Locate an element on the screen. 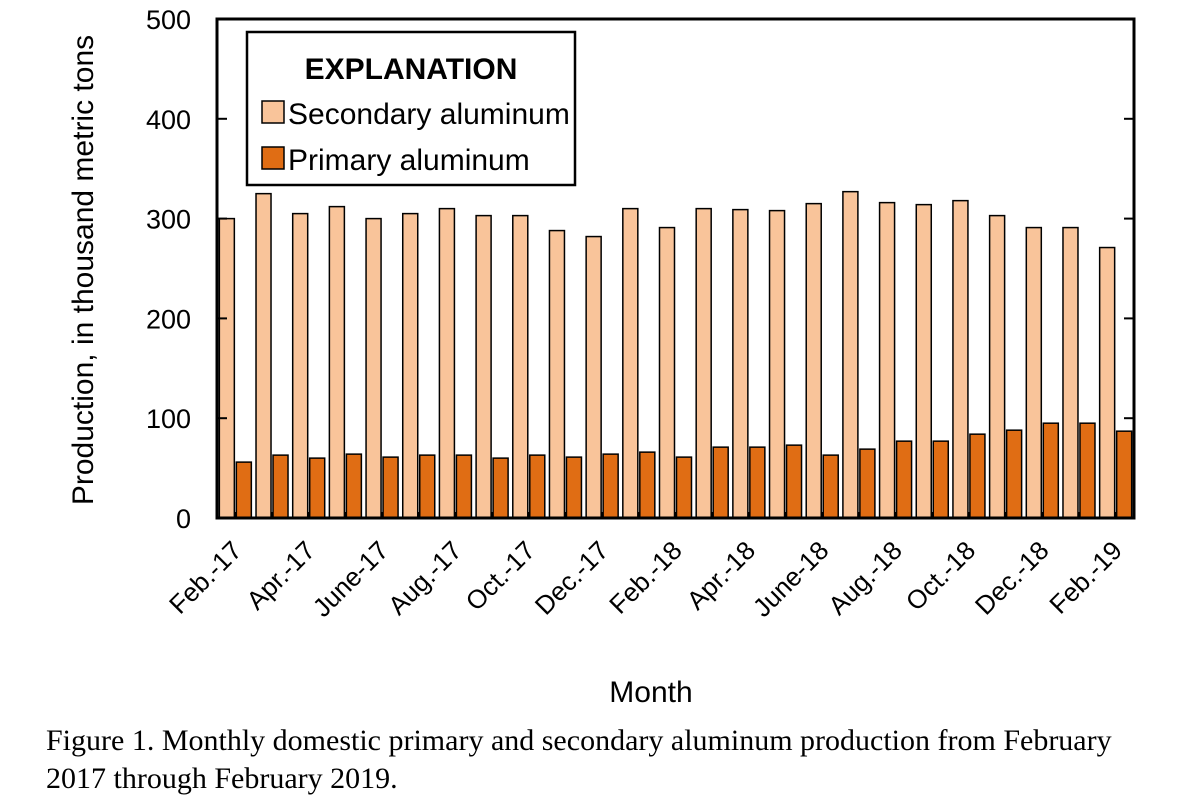 This screenshot has height=800, width=1200. y-tick-label-100: 100 is located at coordinates (168, 419).